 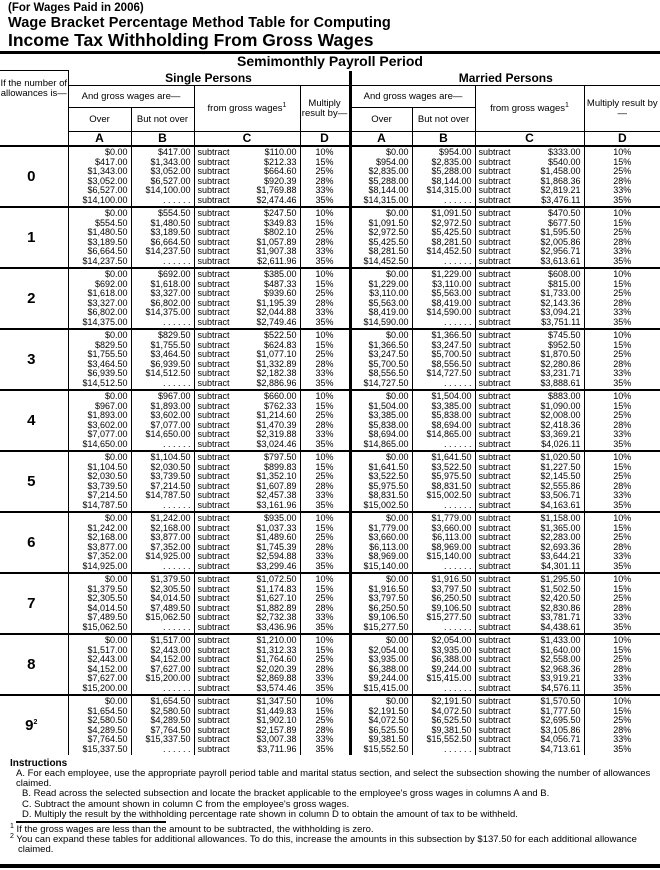 I want to click on over-value: $0.00, so click(x=397, y=518).